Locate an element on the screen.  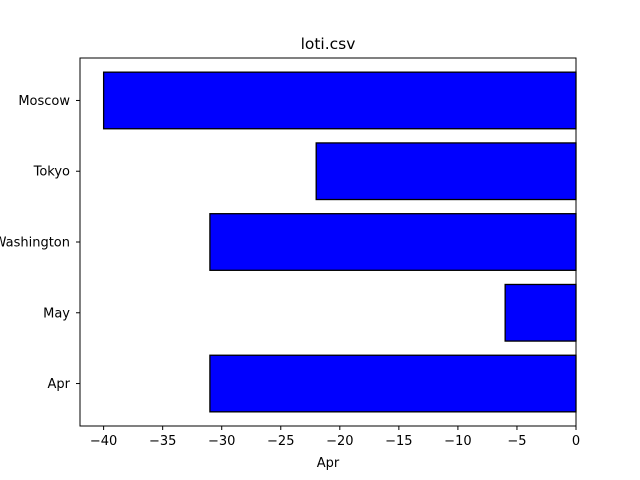
x-axis: −40 −35 −30 −25 −20 −15 −10 −5 0 is located at coordinates (335, 437).